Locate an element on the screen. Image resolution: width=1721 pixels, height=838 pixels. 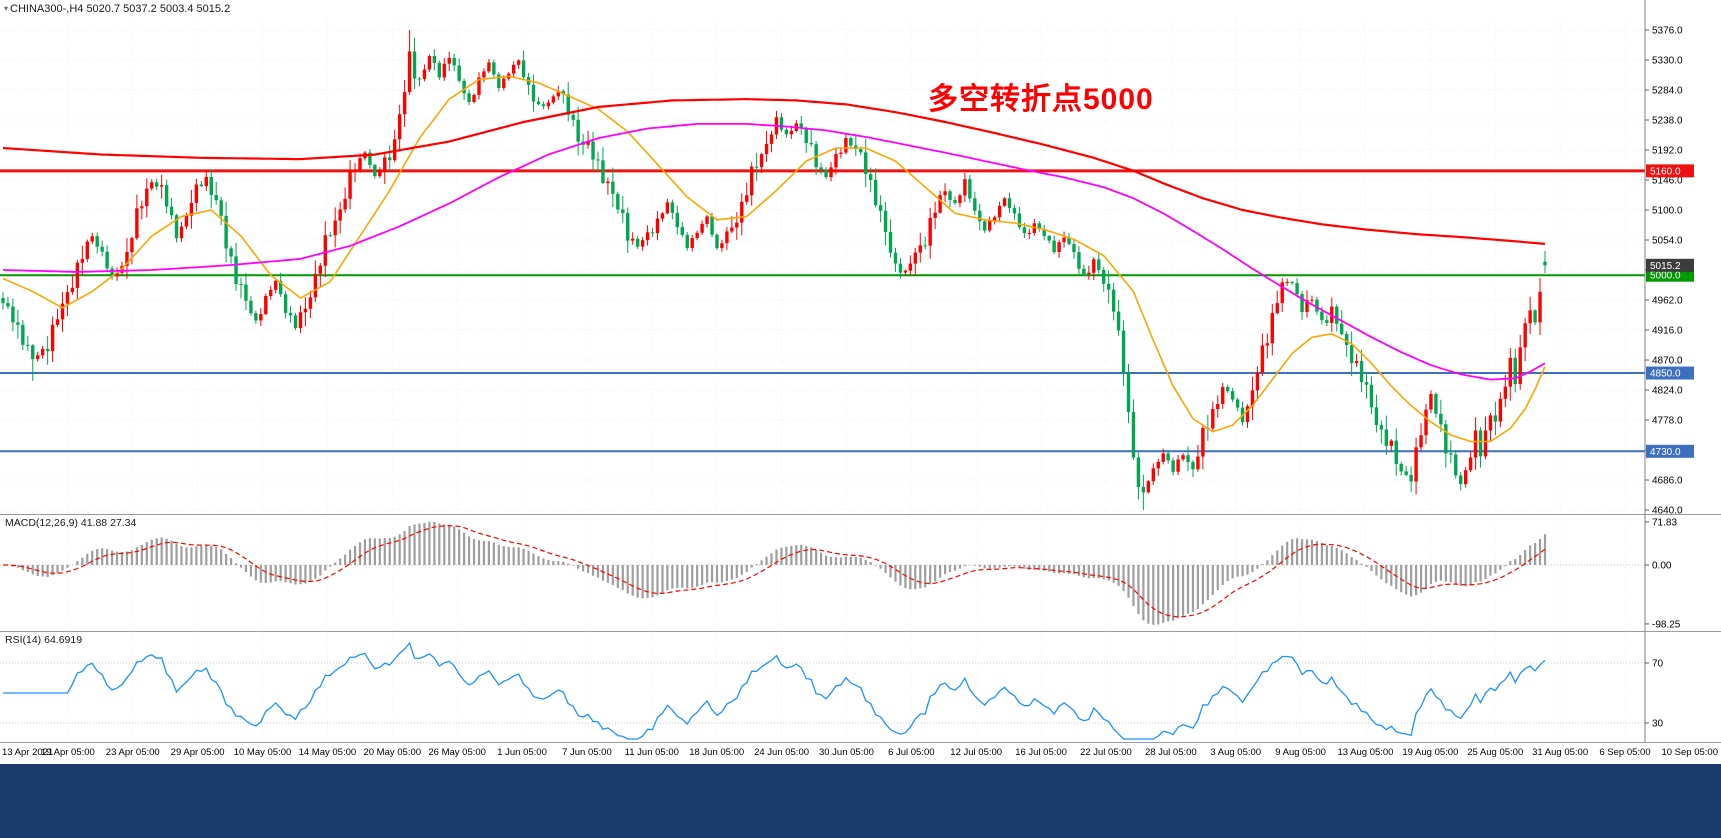
price-tick-label: 4870.0 is located at coordinates (1667, 361).